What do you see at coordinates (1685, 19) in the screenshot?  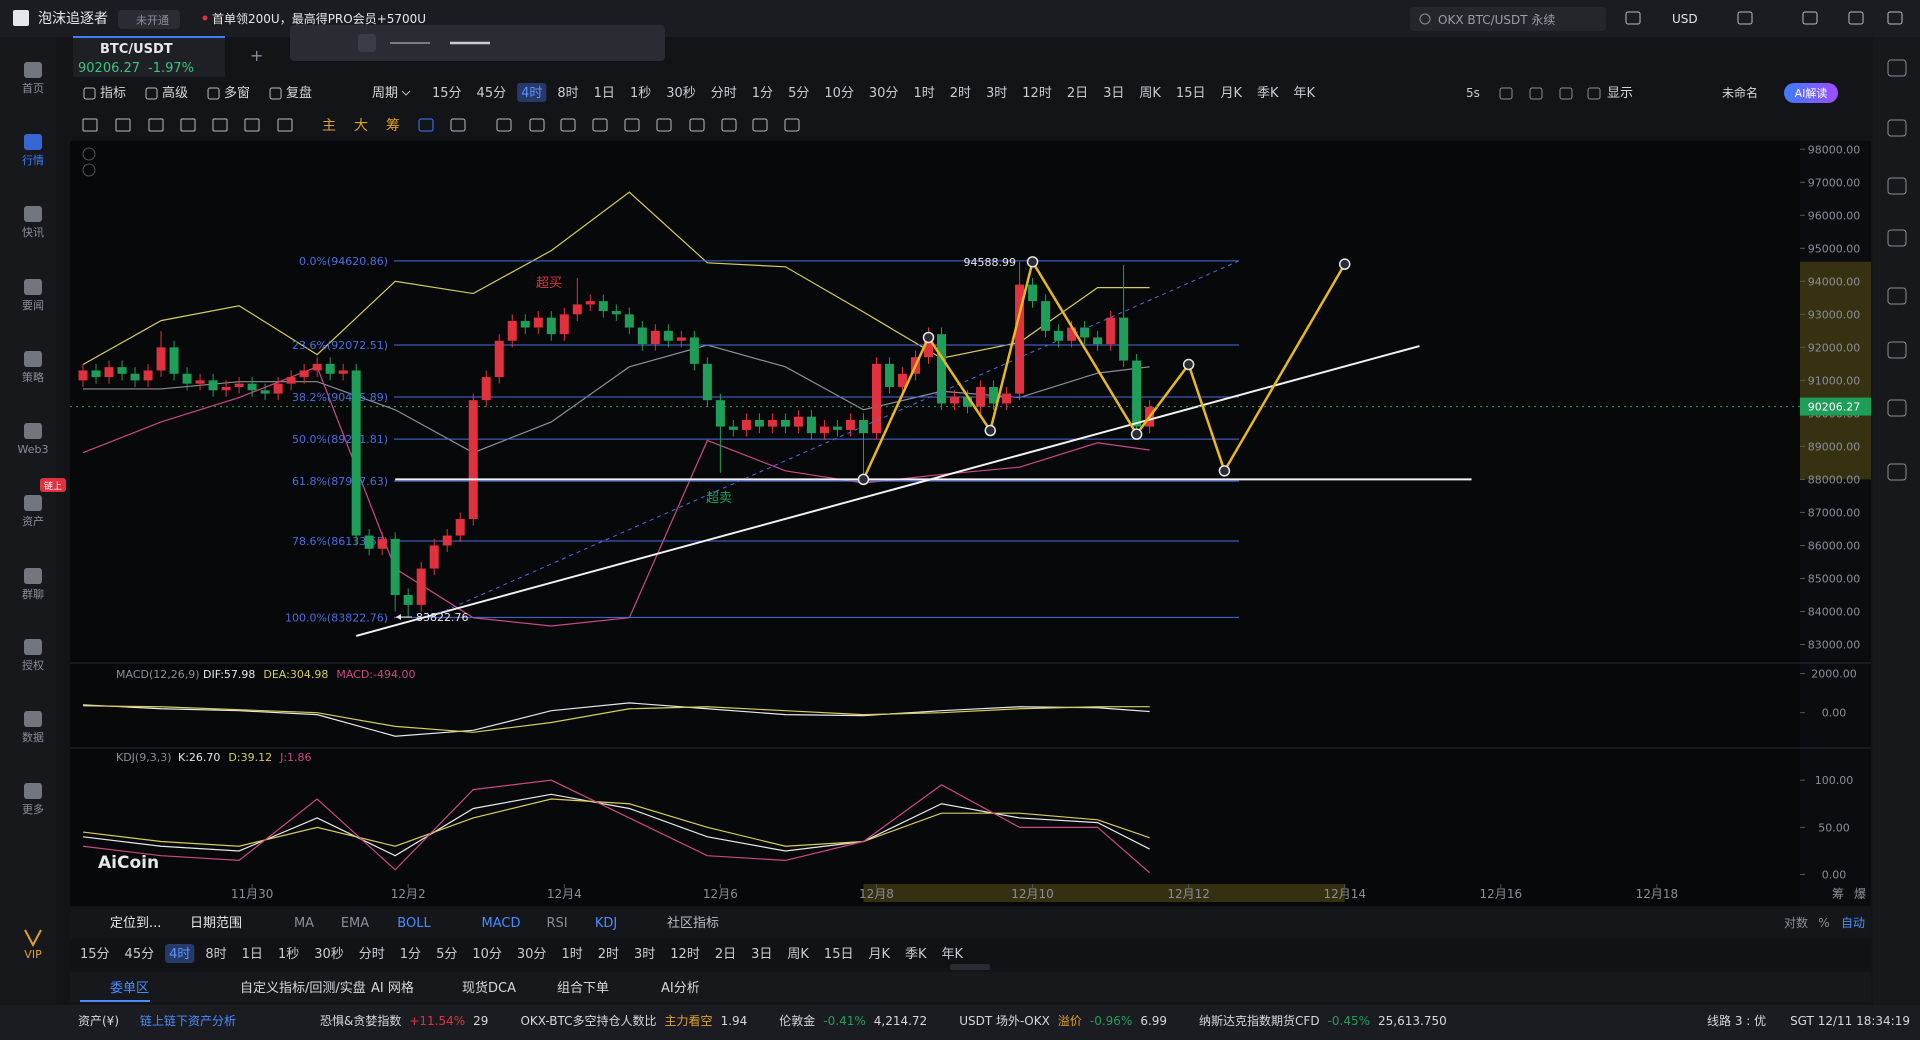 I see `currency-select: USD` at bounding box center [1685, 19].